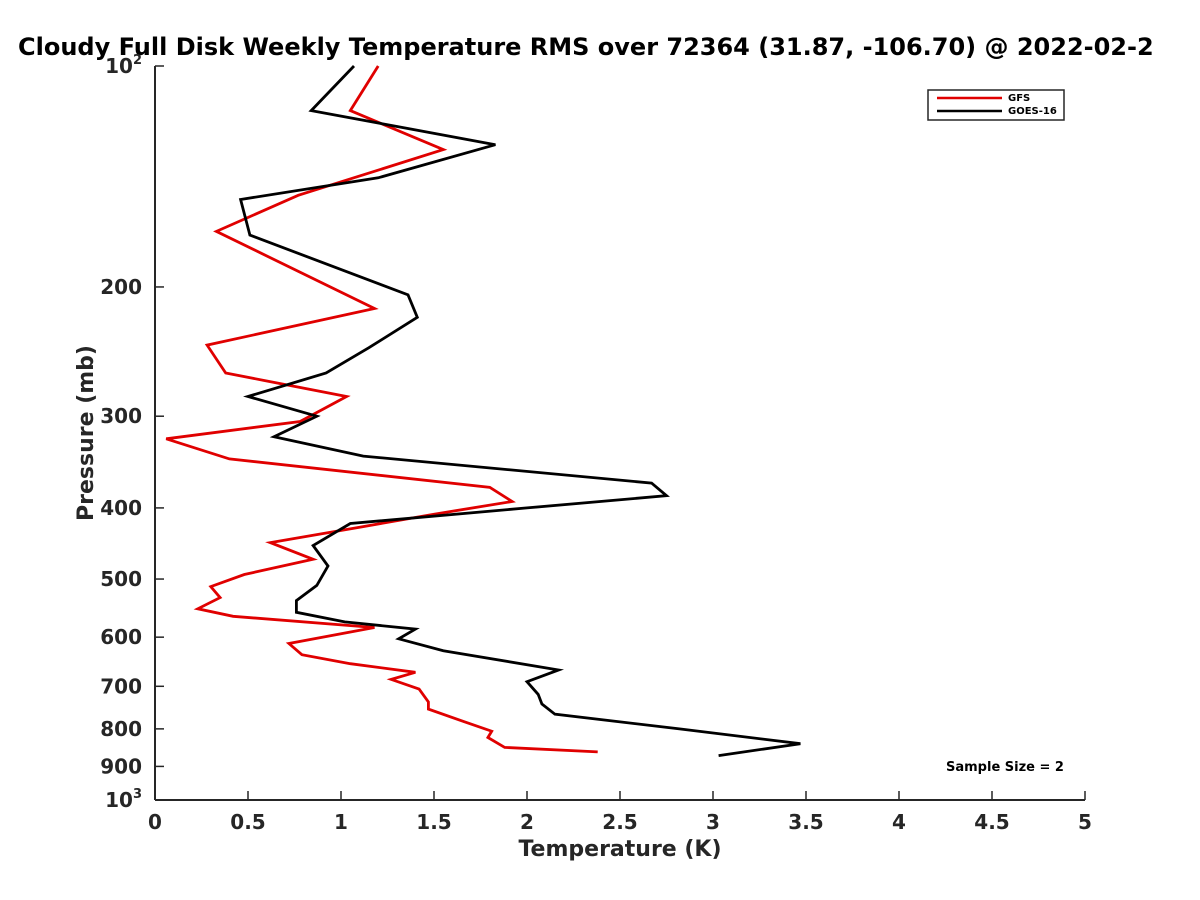 This screenshot has width=1200, height=900. What do you see at coordinates (121, 287) in the screenshot?
I see `y-tick-label: 200` at bounding box center [121, 287].